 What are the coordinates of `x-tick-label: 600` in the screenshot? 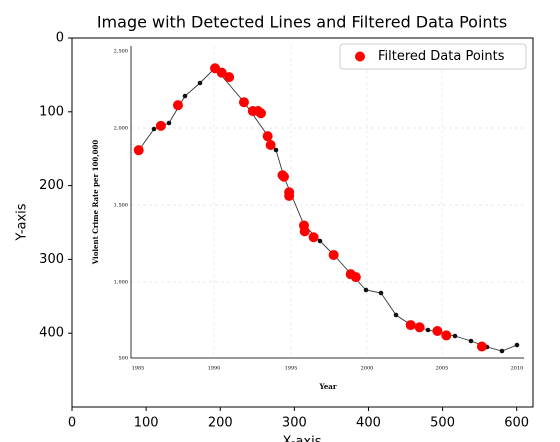 It's located at (516, 423).